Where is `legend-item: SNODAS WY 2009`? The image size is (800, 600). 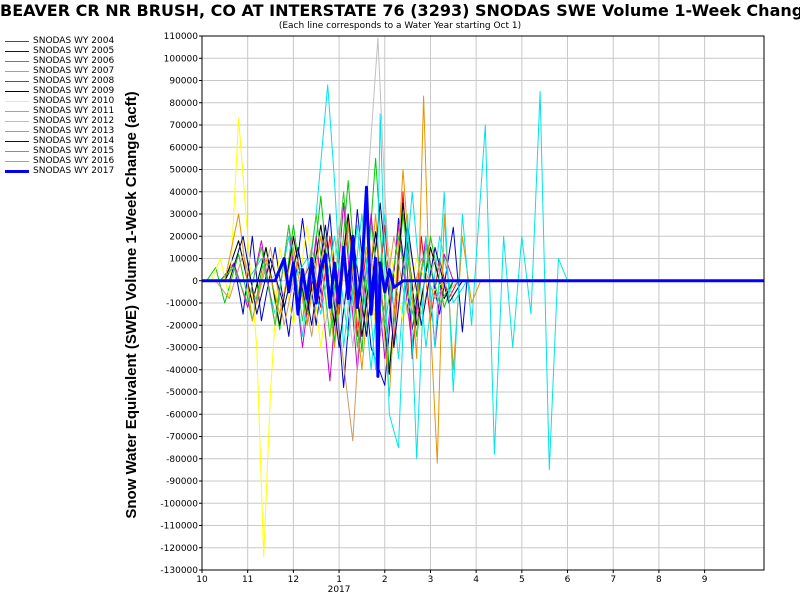
legend-item: SNODAS WY 2009 is located at coordinates (59, 91).